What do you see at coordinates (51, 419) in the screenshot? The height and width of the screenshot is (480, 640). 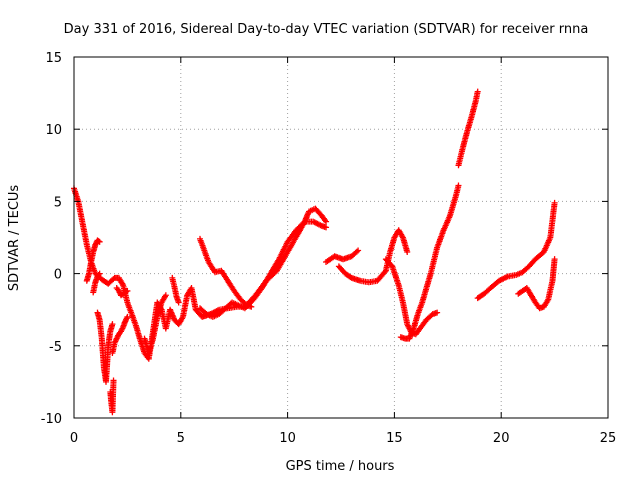 I see `y-tick-label: -10` at bounding box center [51, 419].